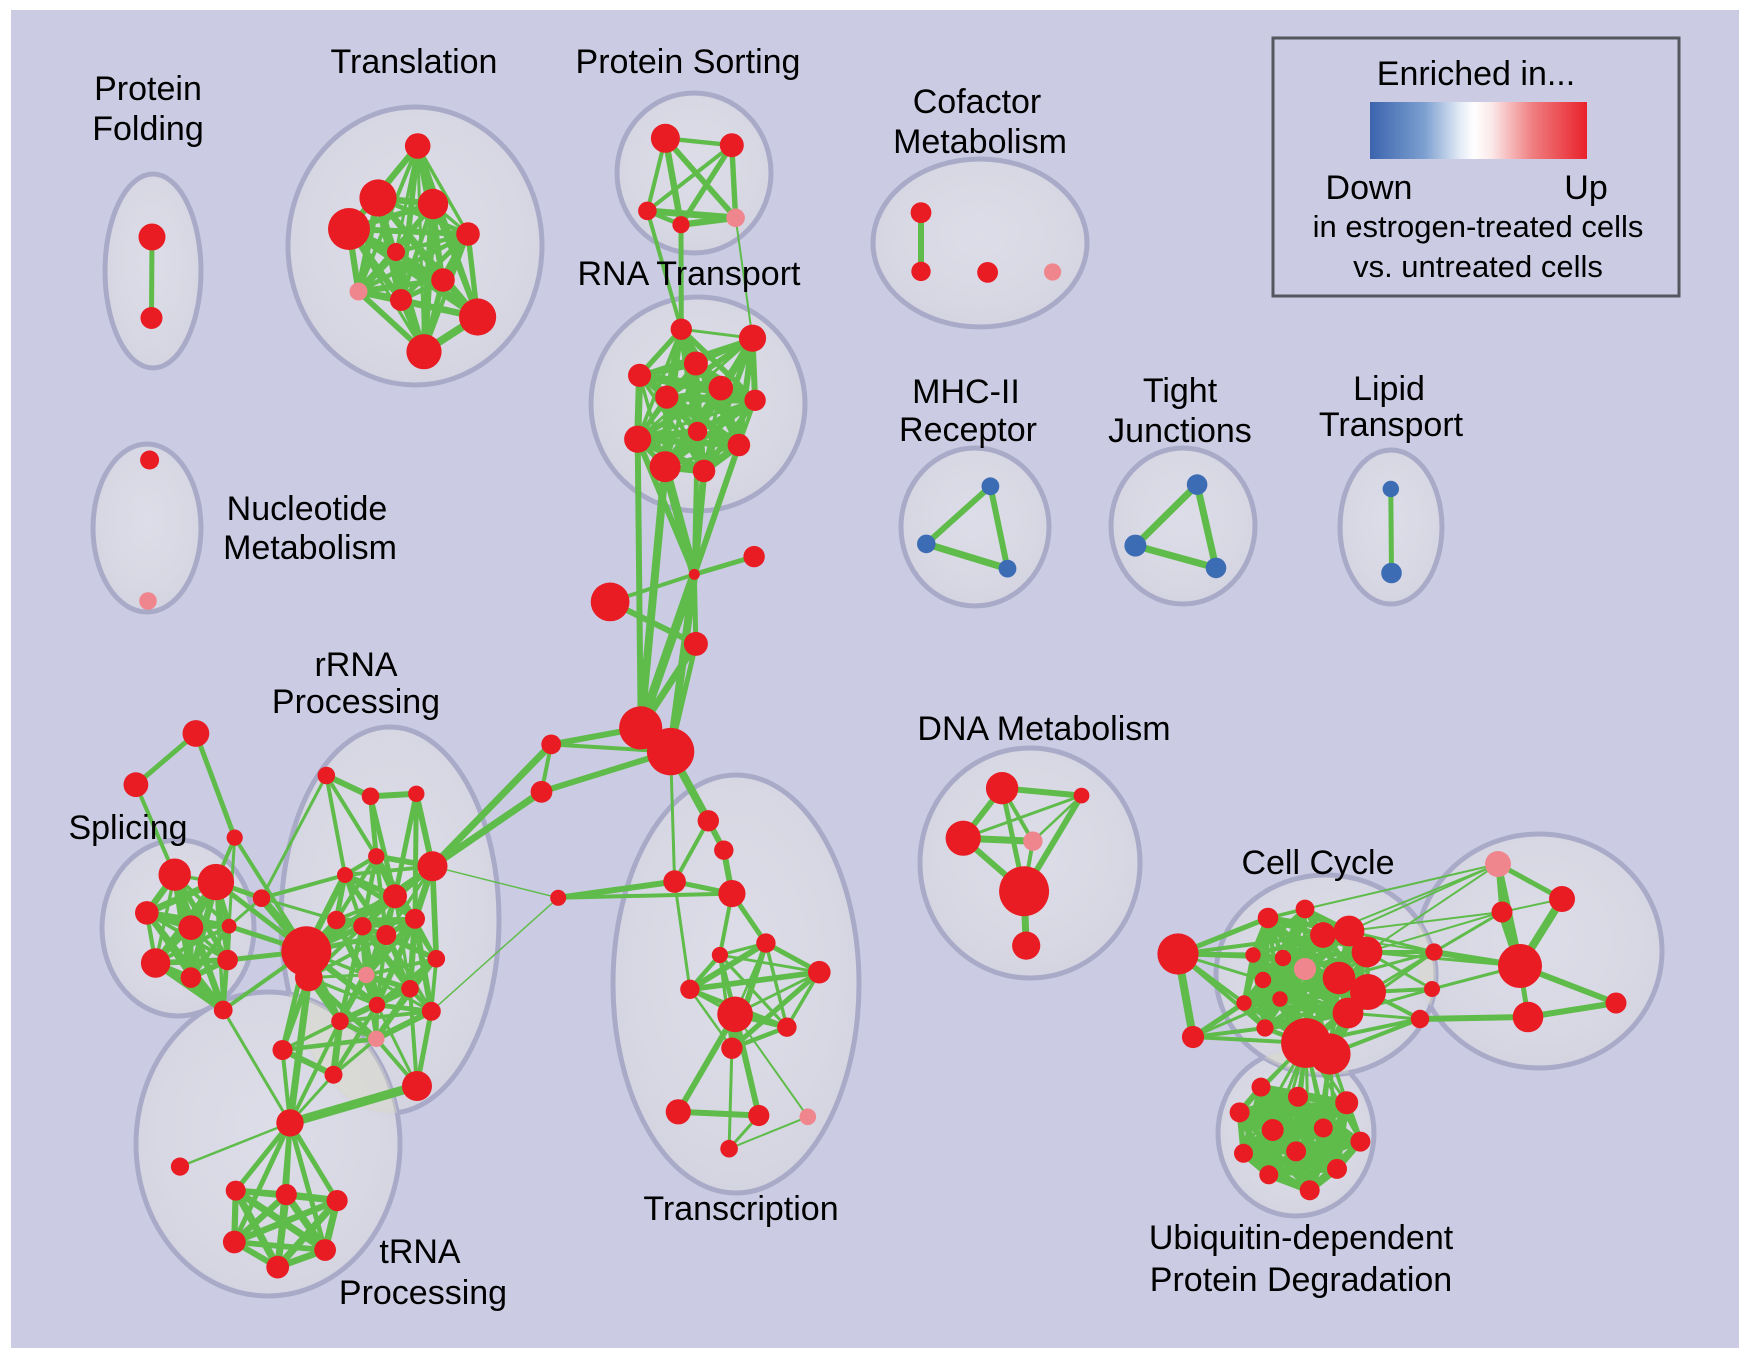 The width and height of the screenshot is (1750, 1360). What do you see at coordinates (1043, 729) in the screenshot?
I see `svg-text: DNA Metabolism` at bounding box center [1043, 729].